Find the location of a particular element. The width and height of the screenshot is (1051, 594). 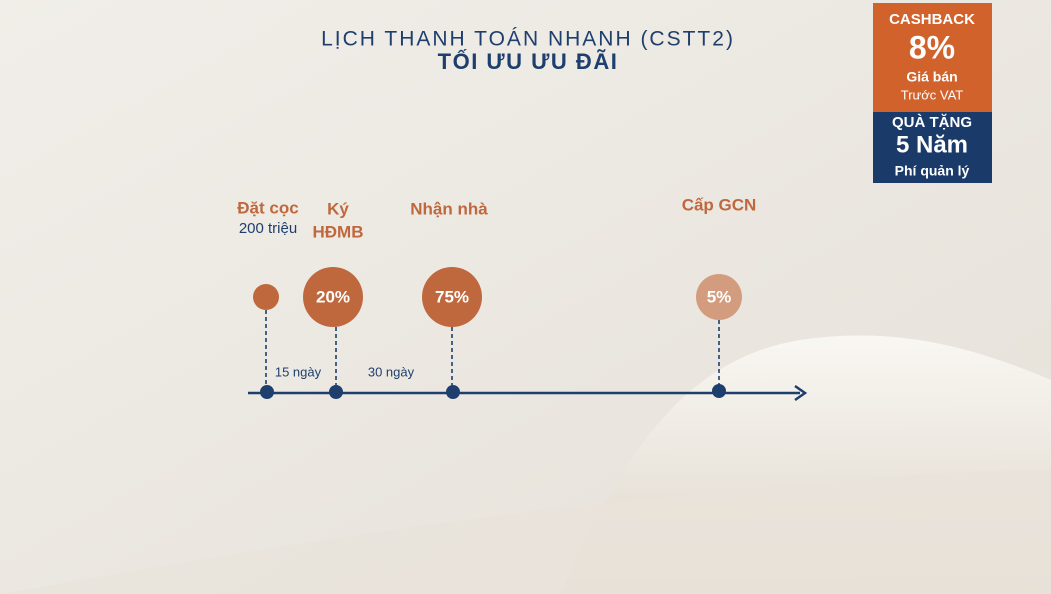

milestone-label: Cấp GCN is located at coordinates (719, 204).